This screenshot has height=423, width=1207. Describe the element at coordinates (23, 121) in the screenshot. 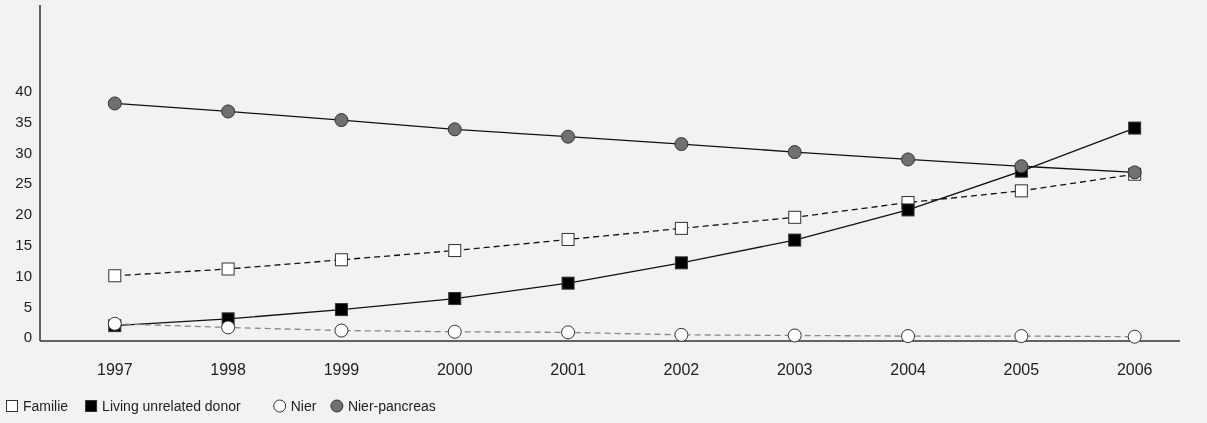

I see `y-tick-label: 35` at that location.